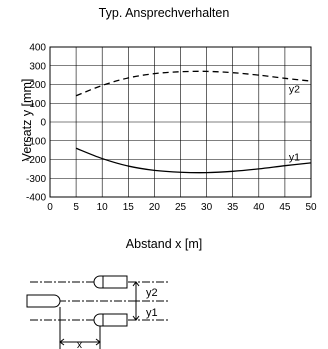  Describe the element at coordinates (136, 318) in the screenshot. I see `arrow-y1-icon` at that location.